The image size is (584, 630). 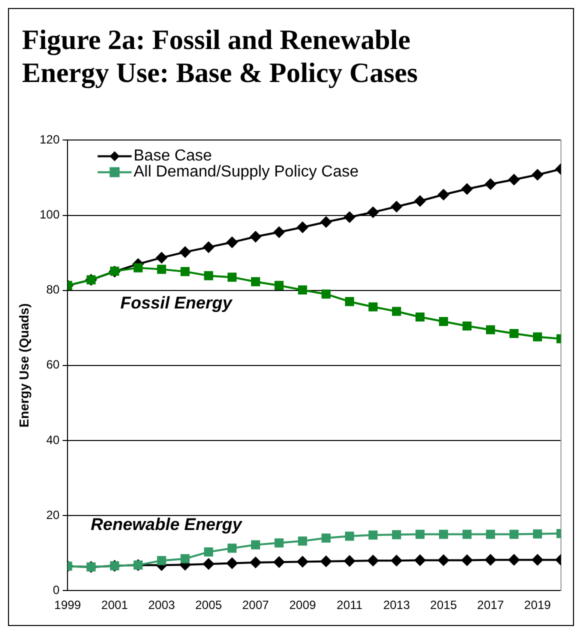 I want to click on chart-title: Figure 2a: Fossil and Renewable Energy Use: Base & Policy Cases, so click(x=220, y=57).